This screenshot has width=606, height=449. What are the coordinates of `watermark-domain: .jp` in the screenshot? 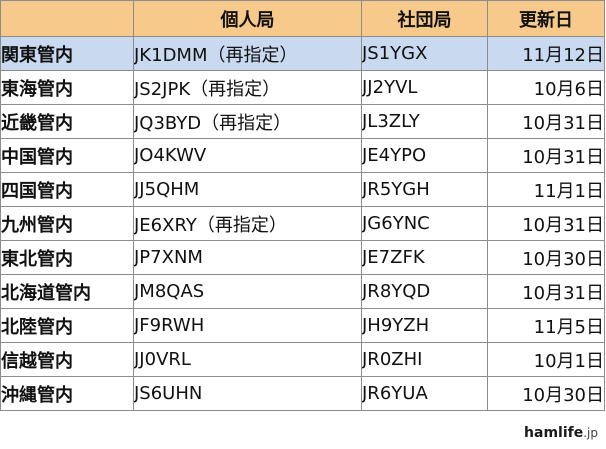 It's located at (590, 433).